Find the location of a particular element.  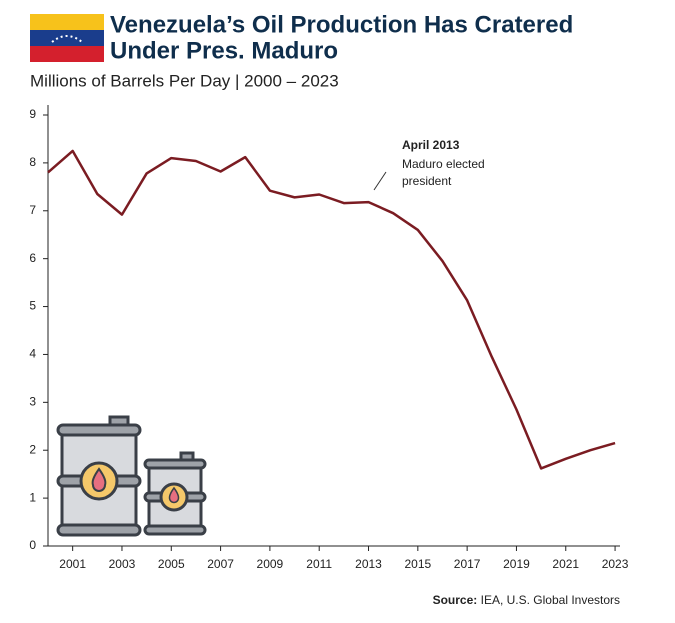

source-text: IEA, U.S. Global Investors is located at coordinates (550, 600).